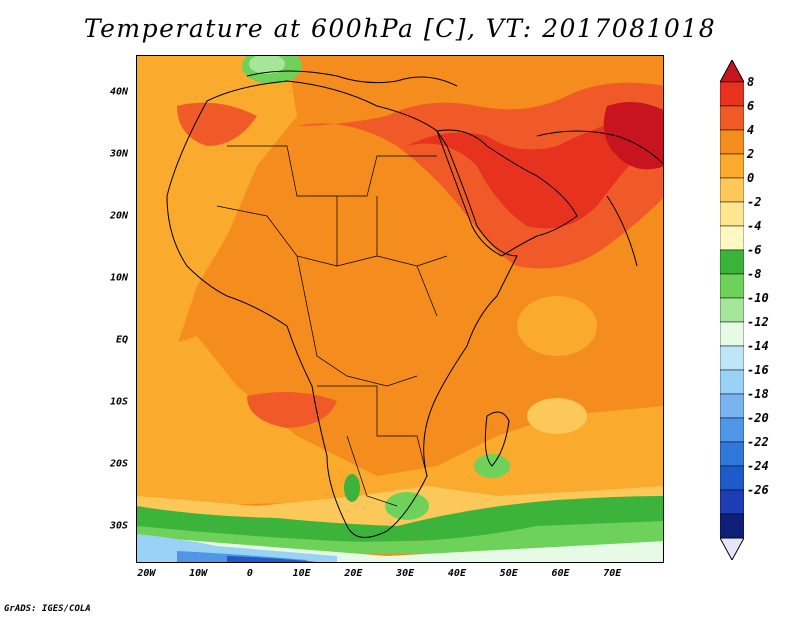 The width and height of the screenshot is (800, 618). Describe the element at coordinates (557, 326) in the screenshot. I see `field-mild-east` at that location.